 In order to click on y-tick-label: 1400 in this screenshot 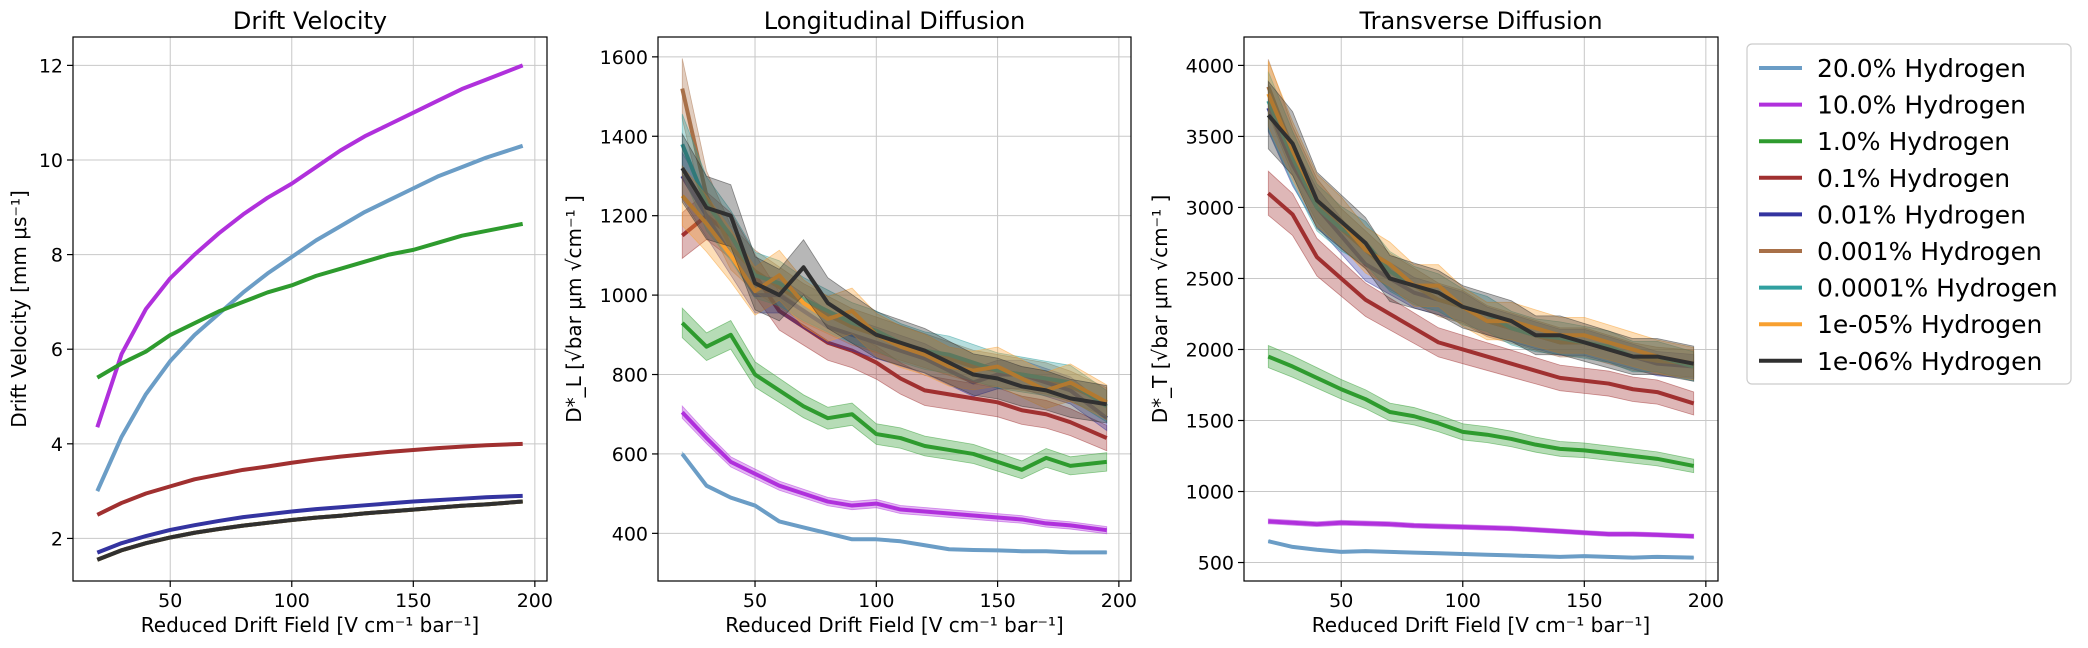, I will do `click(624, 137)`.